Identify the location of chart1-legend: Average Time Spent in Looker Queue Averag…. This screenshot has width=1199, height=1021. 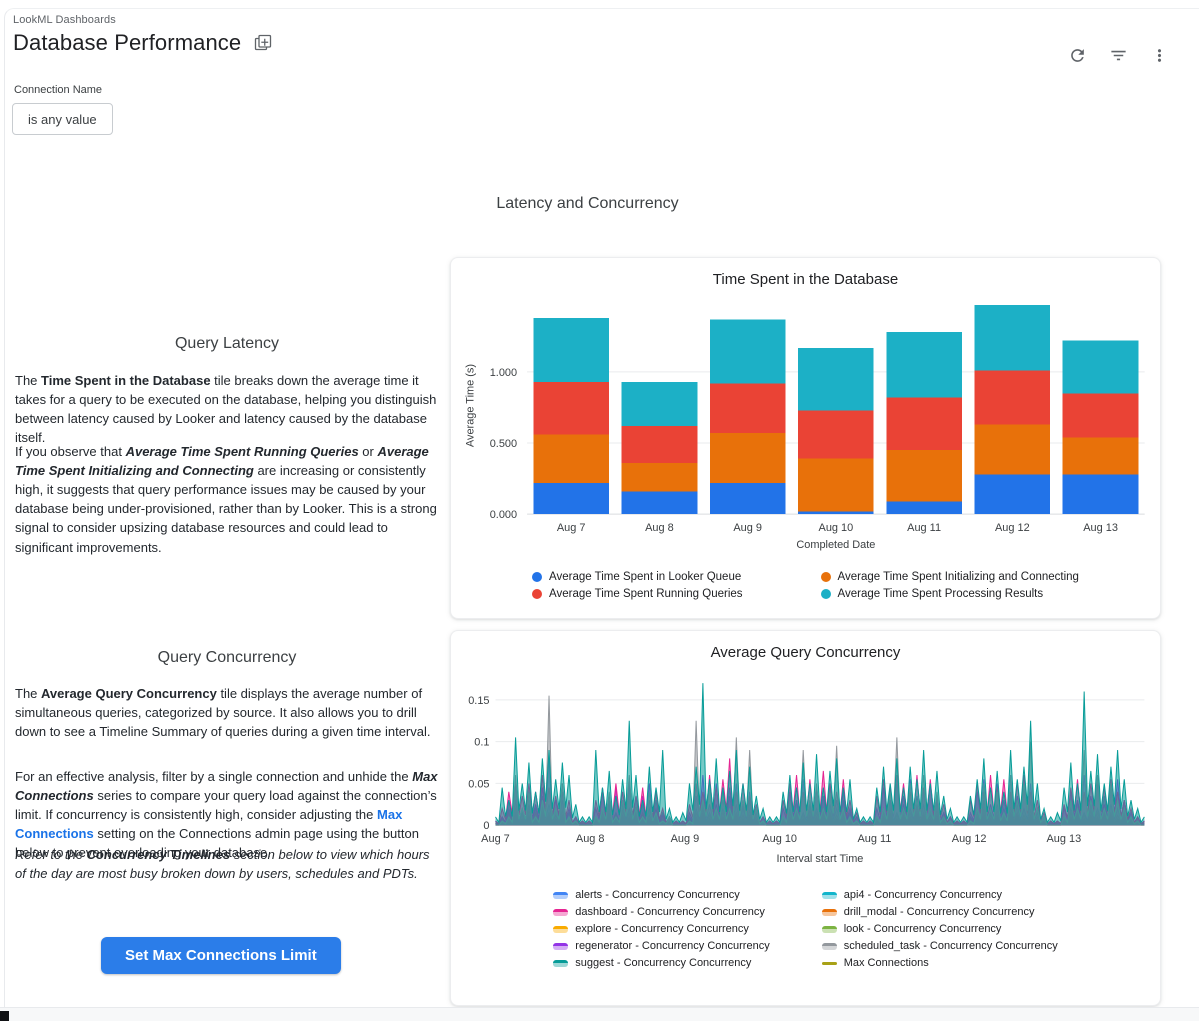
(805, 585).